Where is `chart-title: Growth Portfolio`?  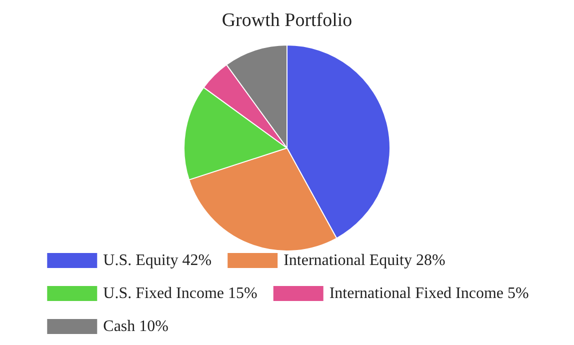 chart-title: Growth Portfolio is located at coordinates (287, 20).